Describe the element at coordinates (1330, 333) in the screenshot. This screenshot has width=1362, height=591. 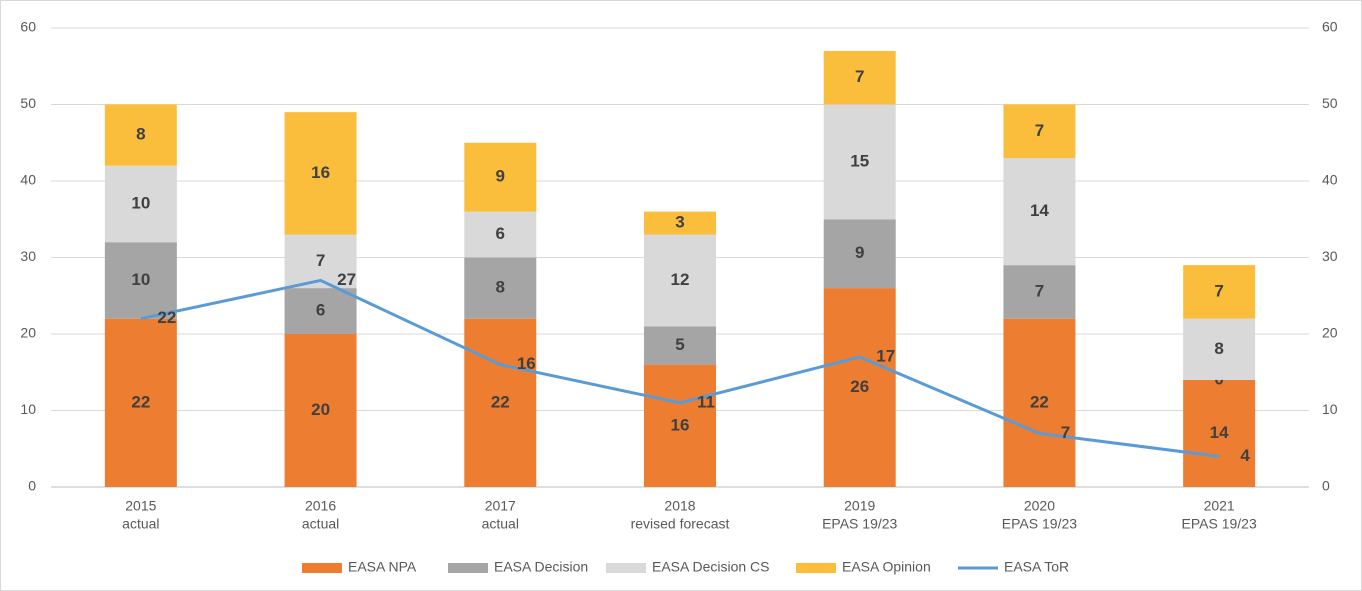
I see `y2-tick-label: 20` at that location.